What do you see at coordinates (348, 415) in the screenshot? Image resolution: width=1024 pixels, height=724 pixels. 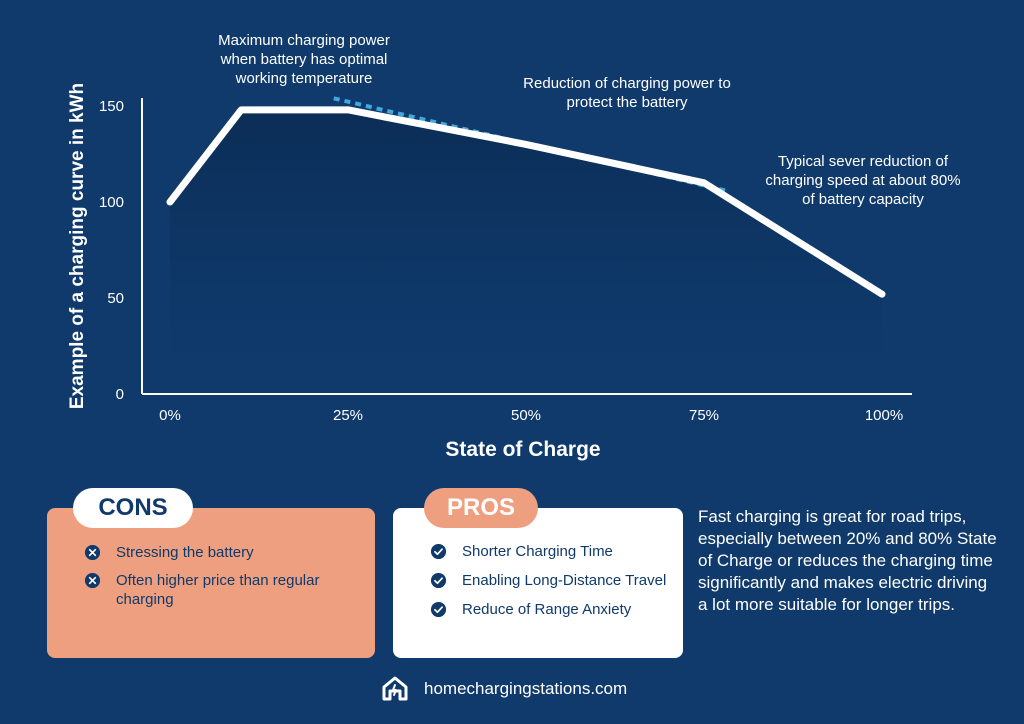 I see `x-tick-label: 25%` at bounding box center [348, 415].